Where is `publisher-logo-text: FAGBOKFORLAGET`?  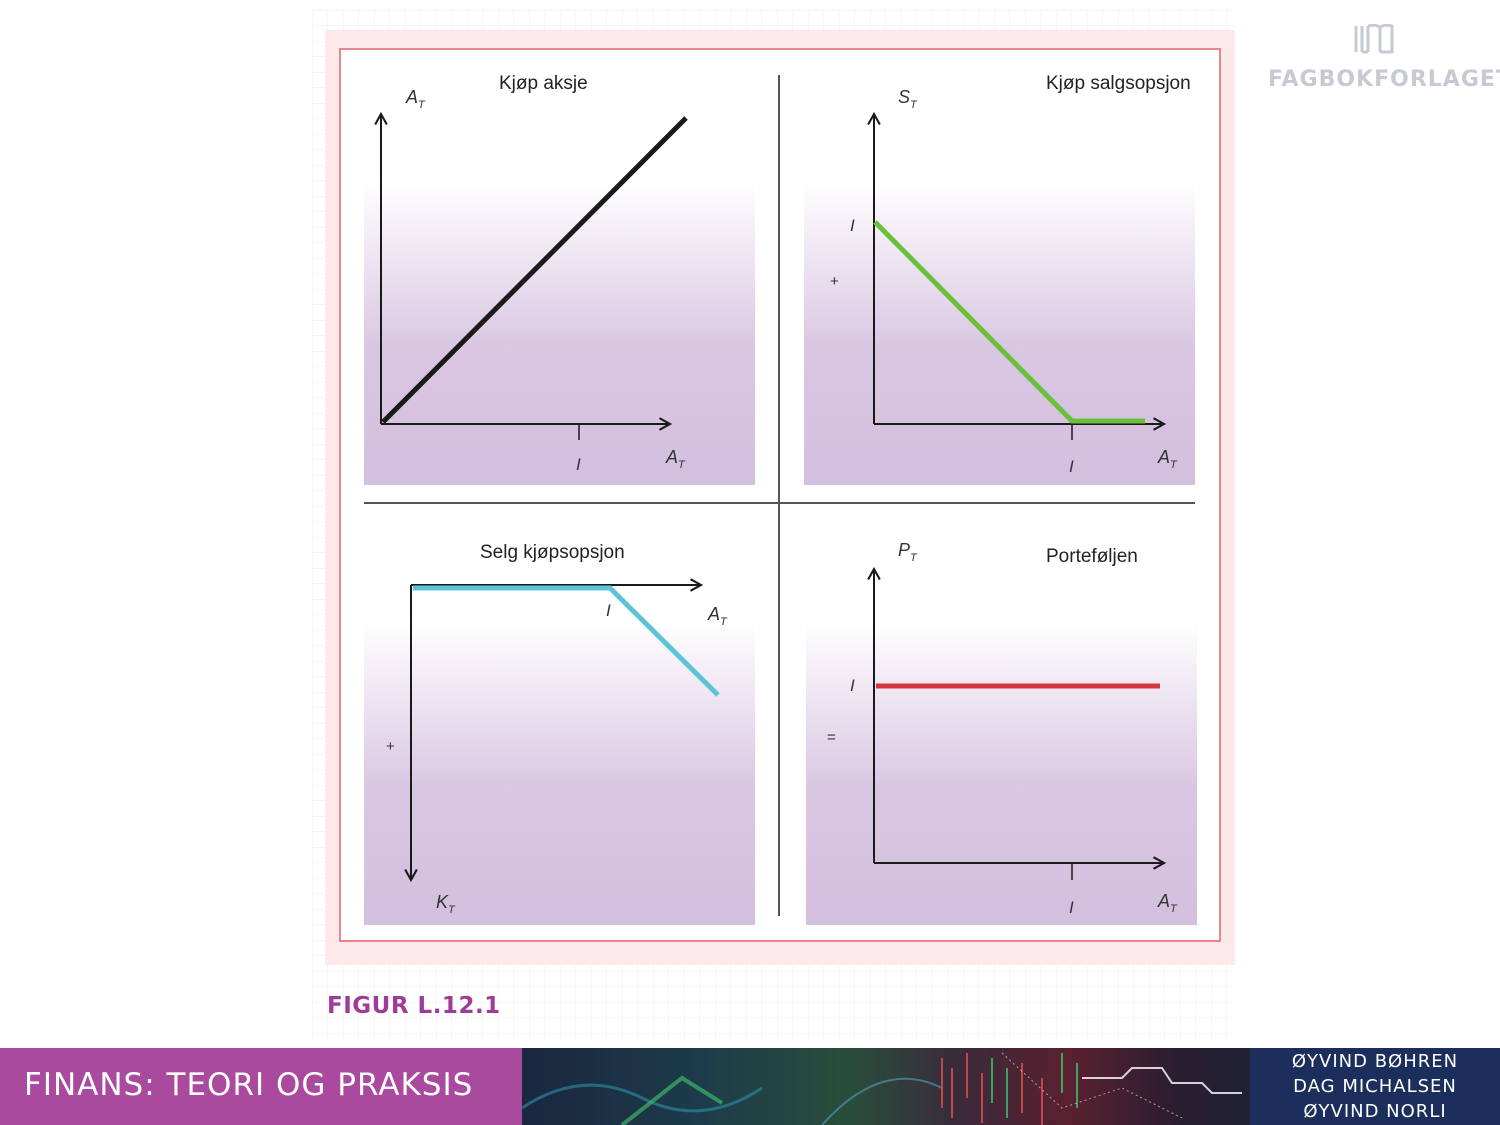
publisher-logo-text: FAGBOKFORLAGET is located at coordinates (1374, 79).